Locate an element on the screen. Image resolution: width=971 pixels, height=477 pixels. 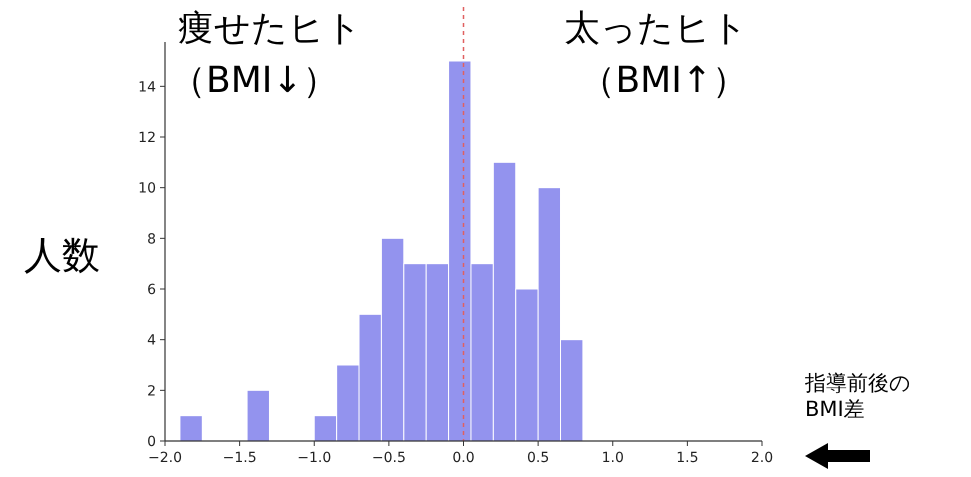
y-tick-label: 14 is located at coordinates (147, 87).